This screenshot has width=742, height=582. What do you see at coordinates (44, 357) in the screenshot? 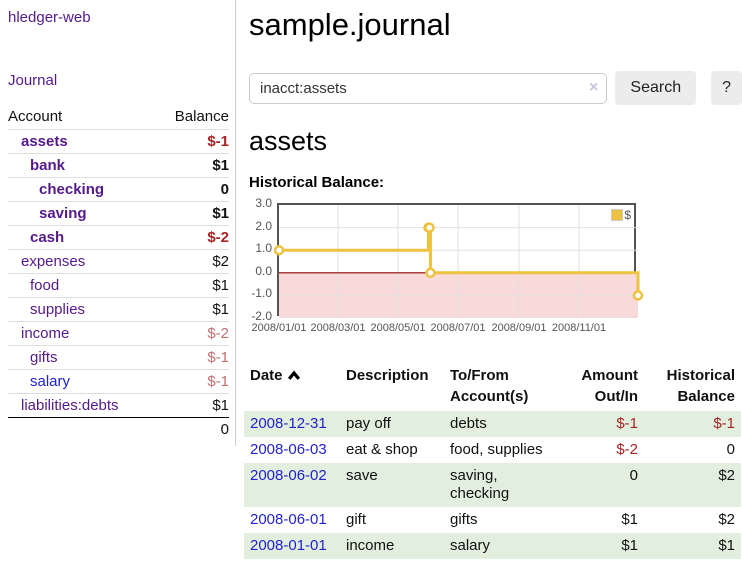
I see `account-link: gifts` at bounding box center [44, 357].